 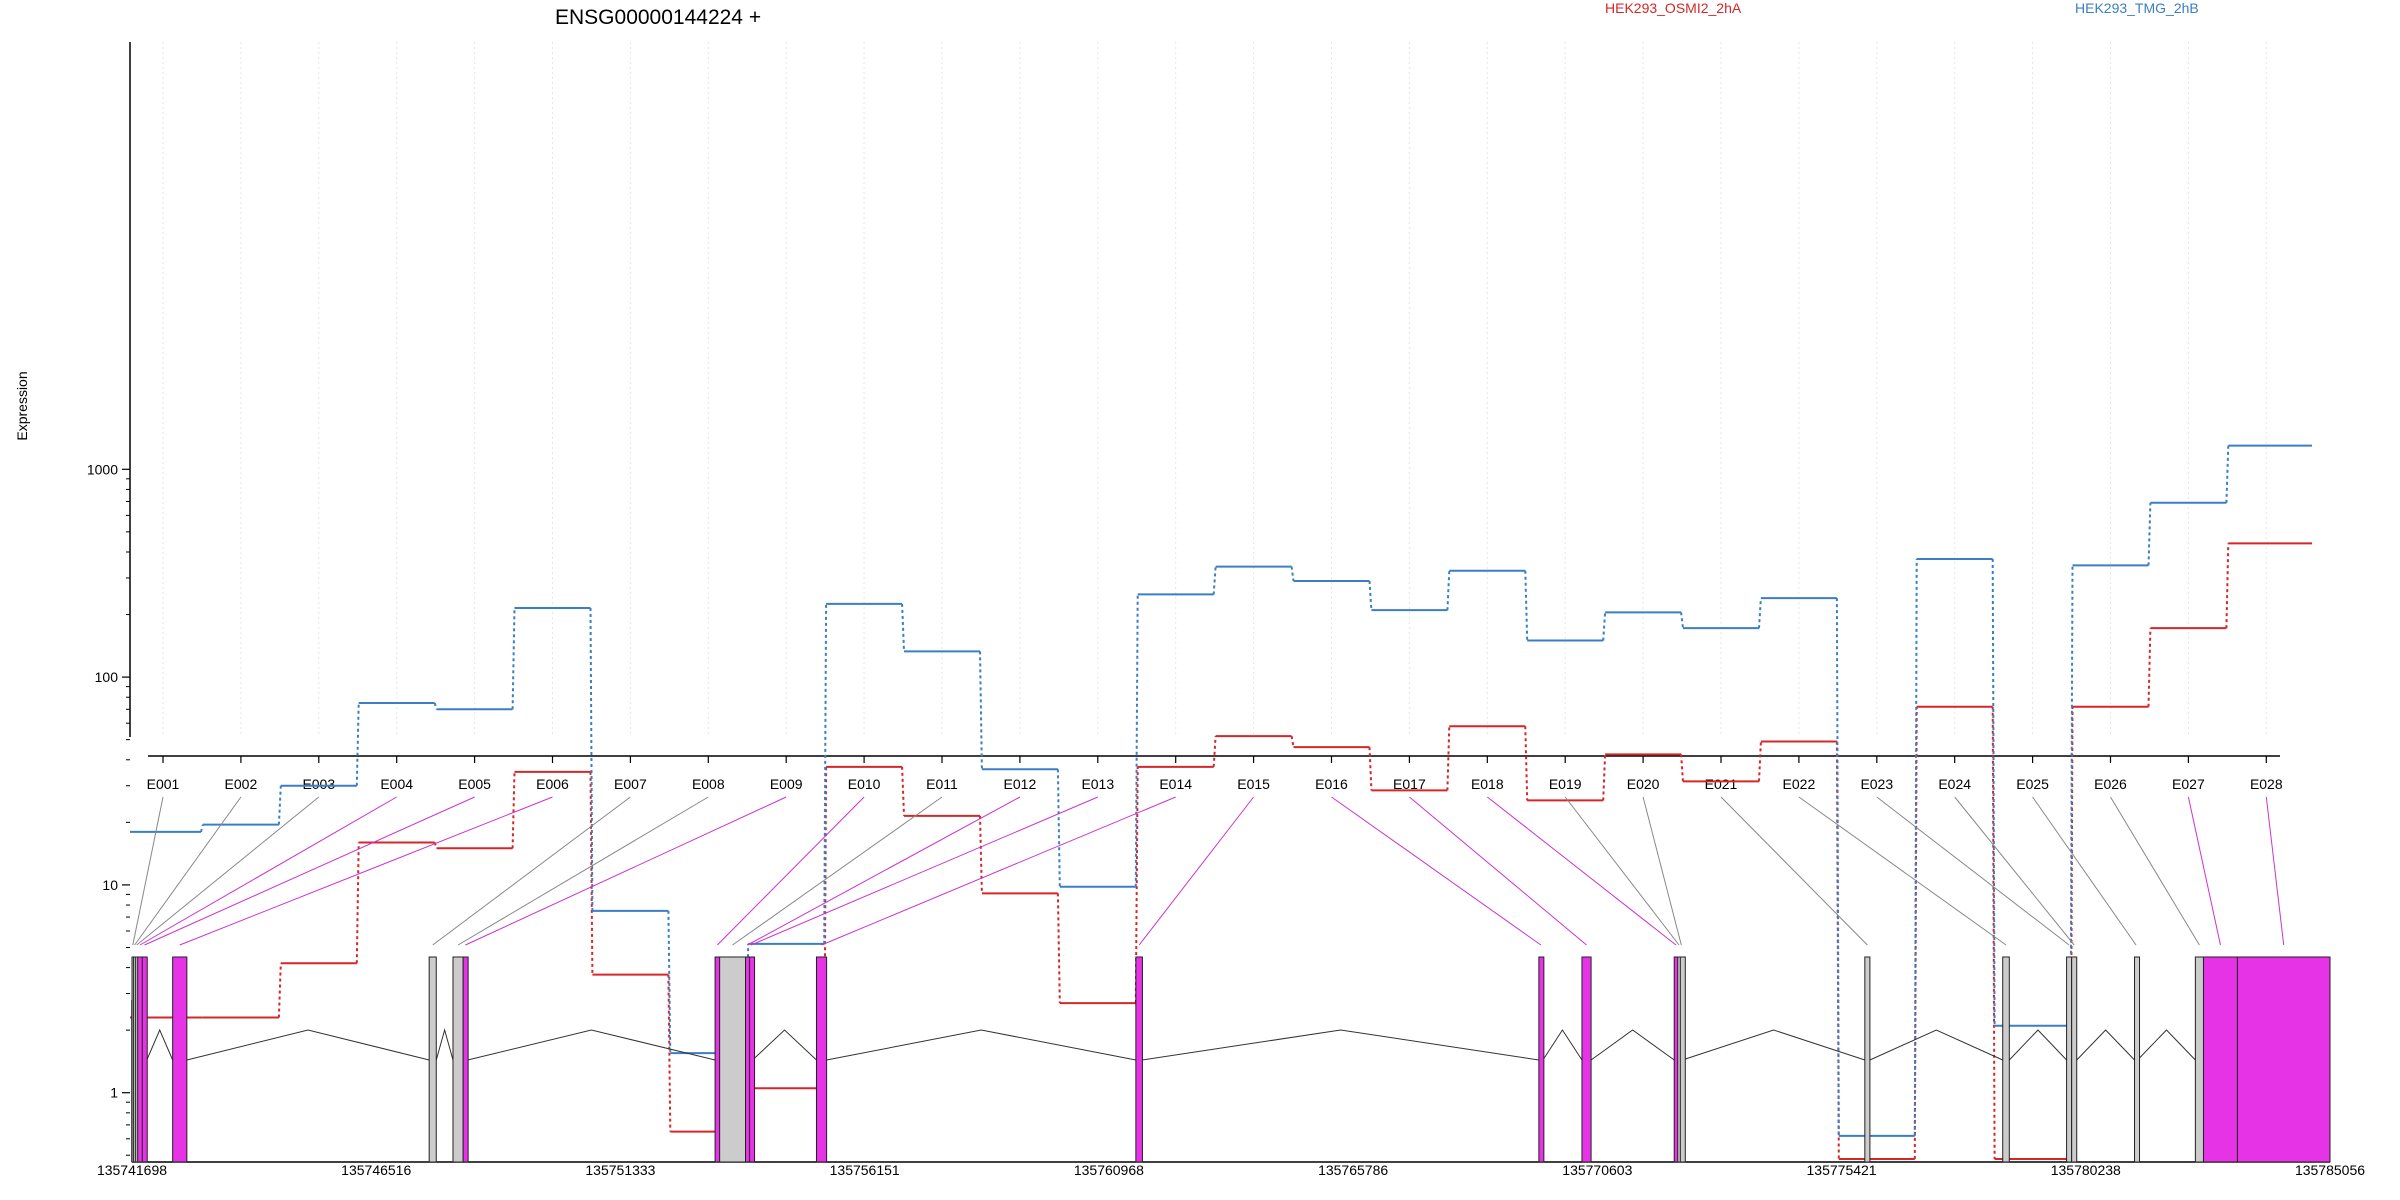 What do you see at coordinates (2069, 1059) in the screenshot?
I see `exon-box-e023` at bounding box center [2069, 1059].